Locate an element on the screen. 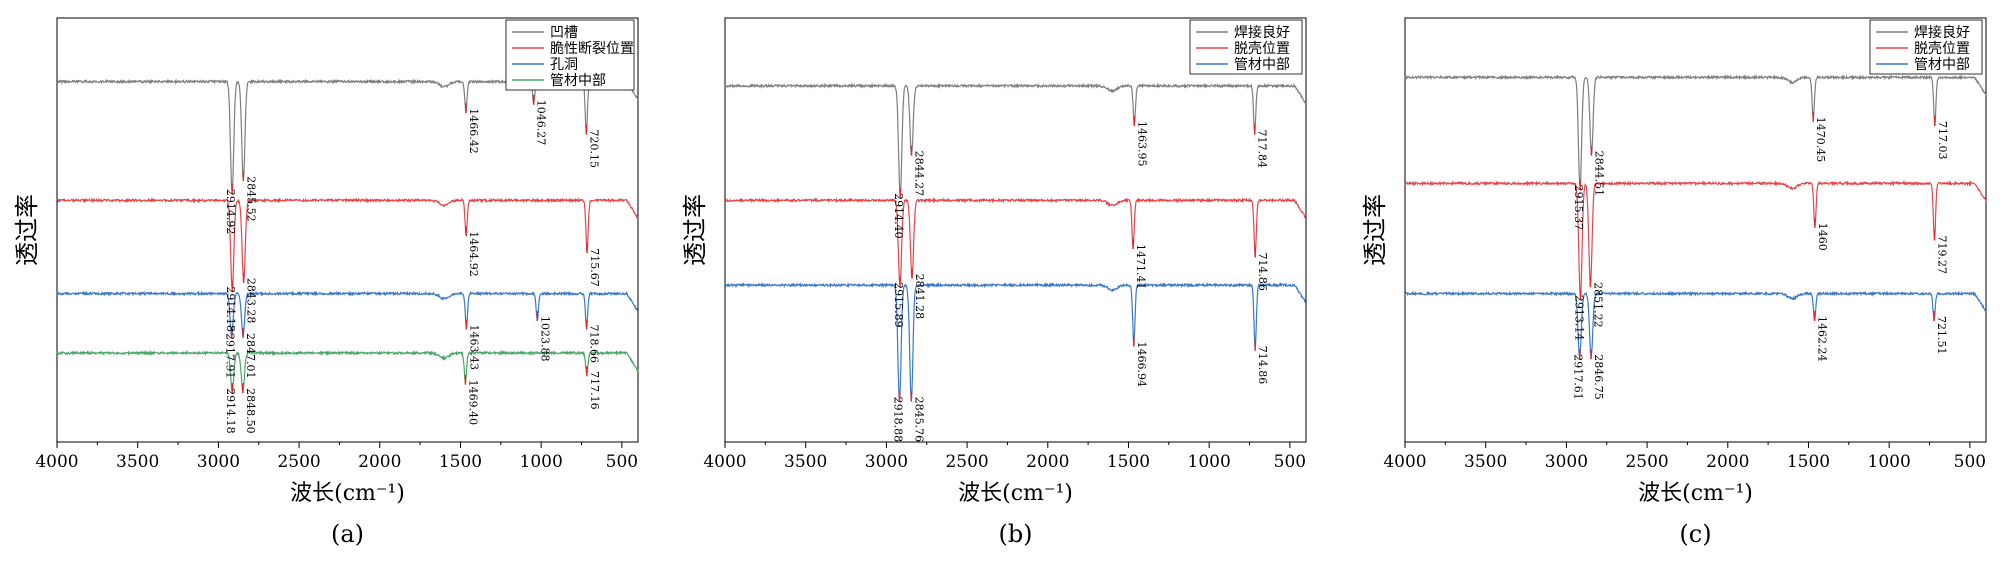 This screenshot has width=2000, height=562. panel-label: (c) is located at coordinates (1695, 534).